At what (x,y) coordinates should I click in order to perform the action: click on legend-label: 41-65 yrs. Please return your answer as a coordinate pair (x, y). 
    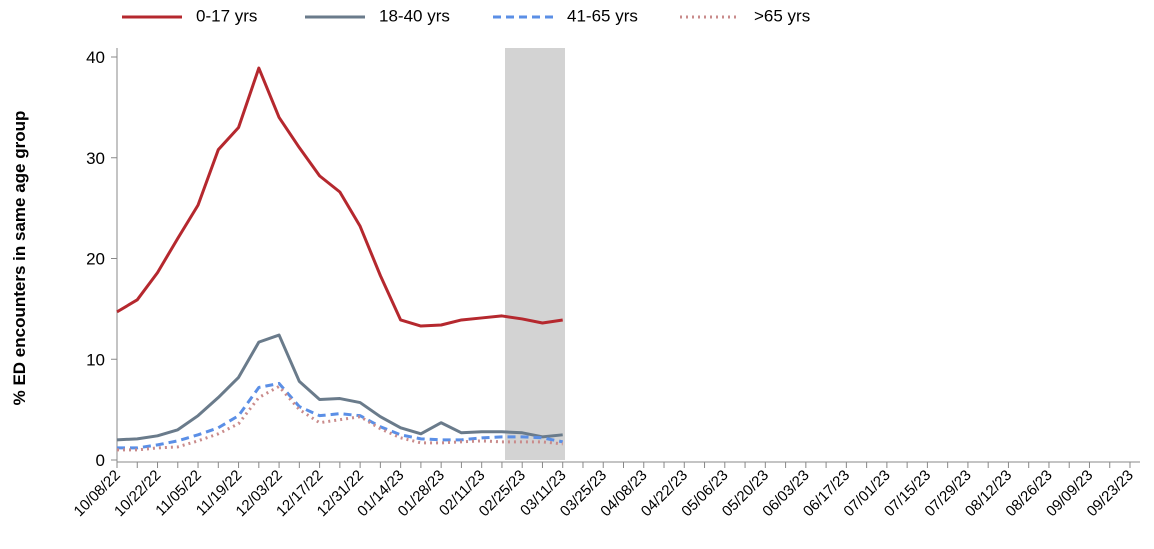
    Looking at the image, I should click on (602, 15).